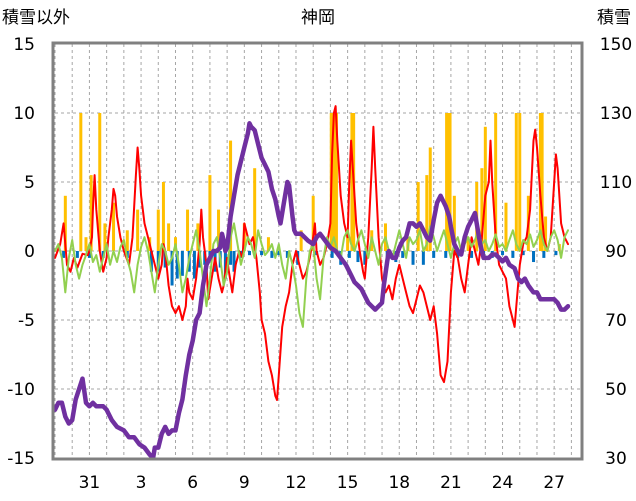  I want to click on right-tick-label: 50, so click(616, 390).